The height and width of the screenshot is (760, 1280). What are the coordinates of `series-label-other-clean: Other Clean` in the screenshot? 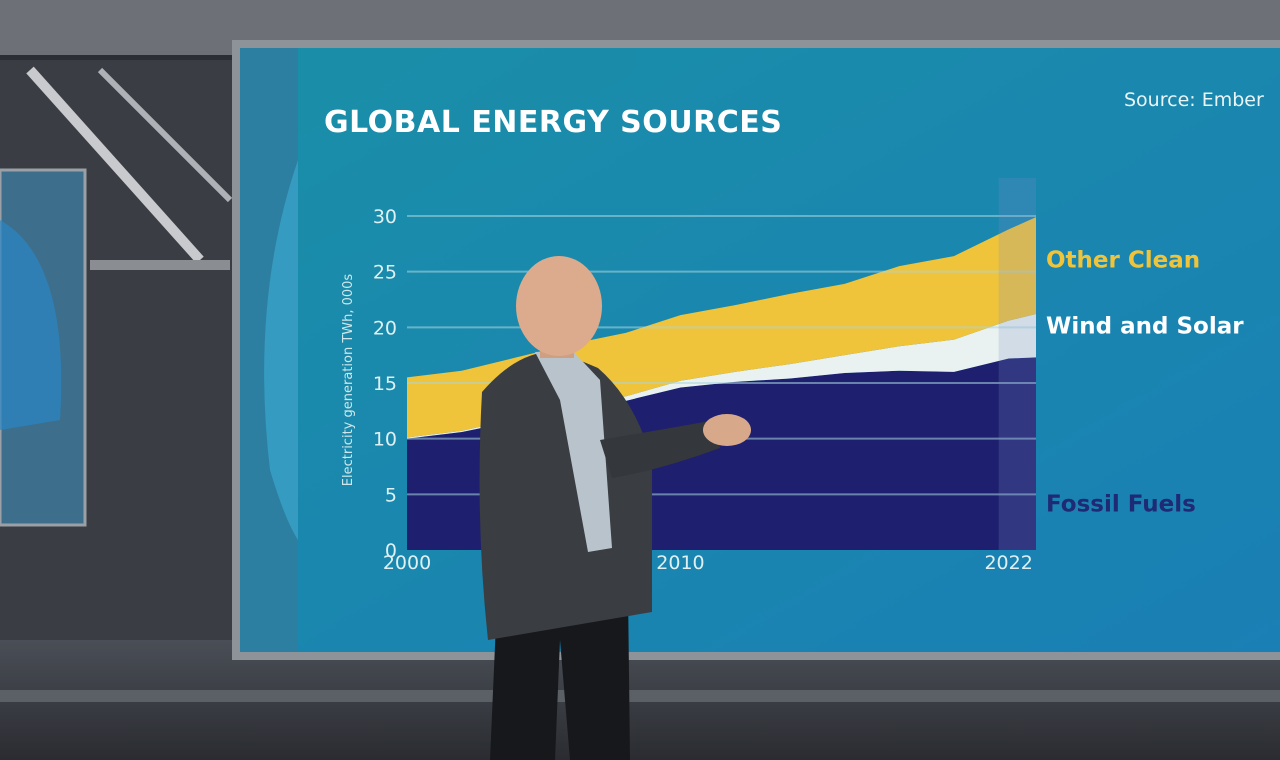 It's located at (1123, 261).